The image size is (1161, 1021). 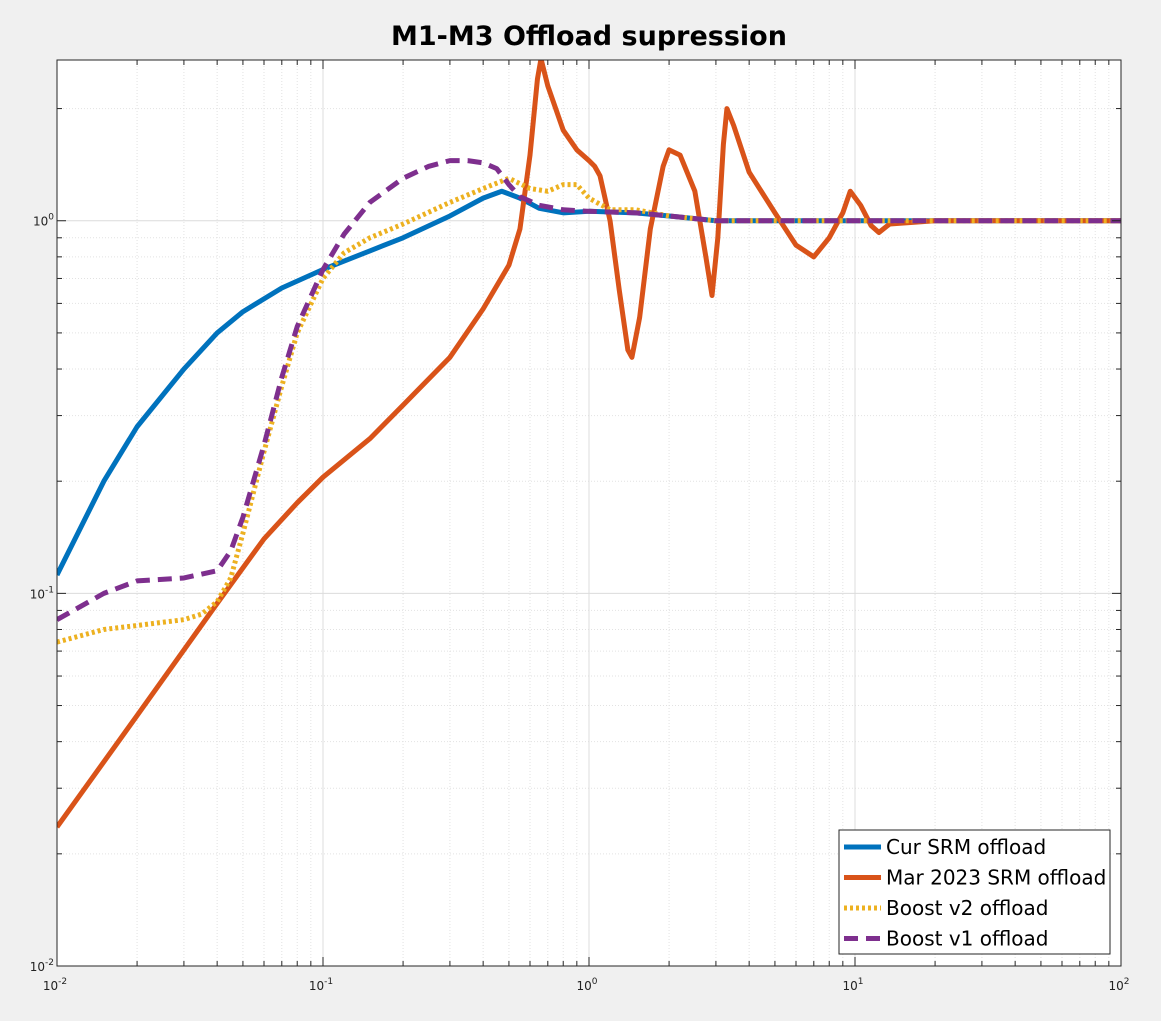 I want to click on legend-item: Cur SRM offload, so click(x=945, y=847).